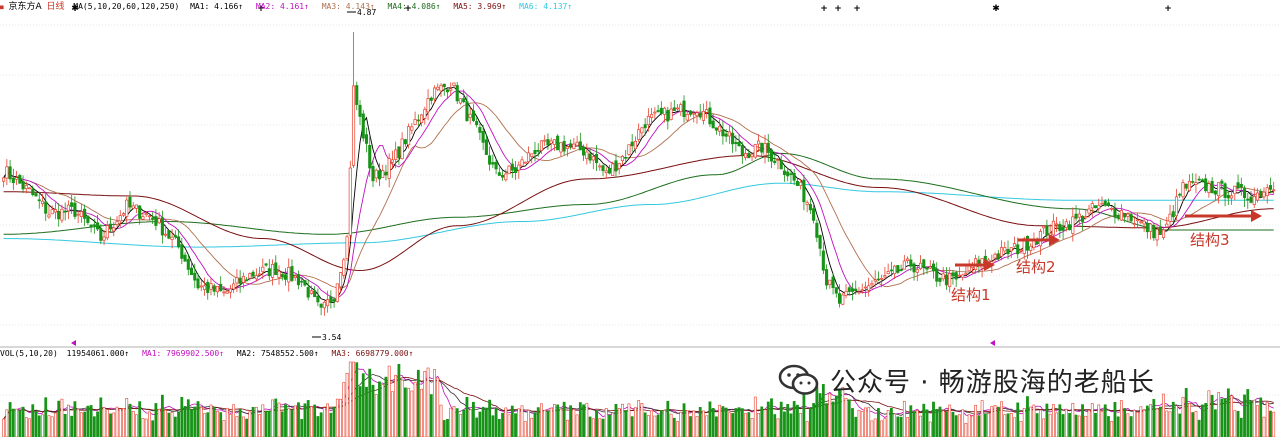 This screenshot has height=437, width=1280. I want to click on ma6-line, so click(638, 215).